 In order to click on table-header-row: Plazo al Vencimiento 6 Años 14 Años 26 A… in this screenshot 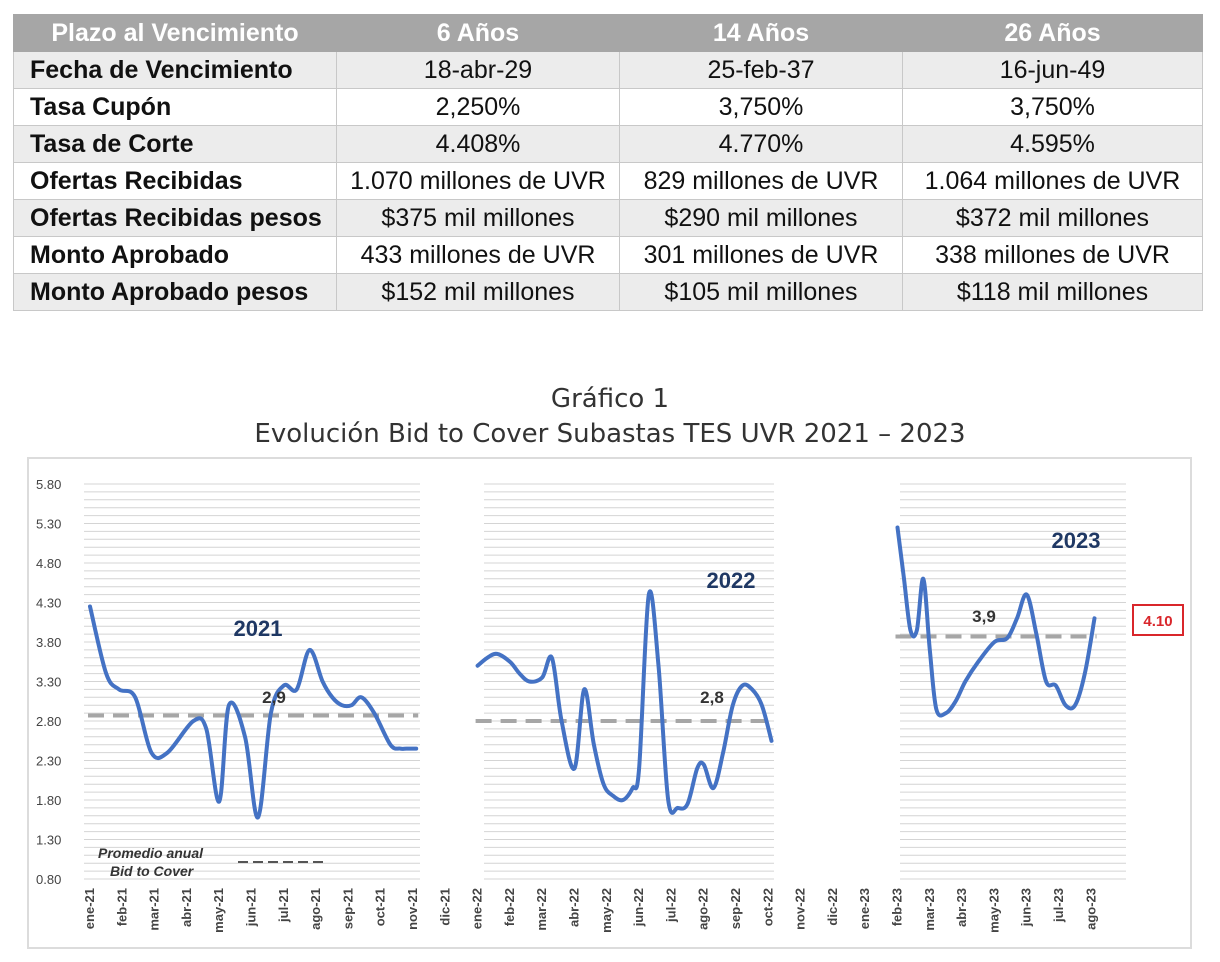, I will do `click(608, 33)`.